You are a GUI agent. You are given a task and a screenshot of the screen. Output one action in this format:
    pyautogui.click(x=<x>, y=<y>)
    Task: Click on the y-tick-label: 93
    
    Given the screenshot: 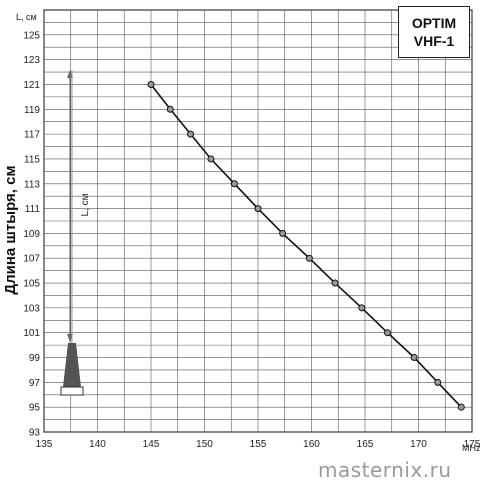 What is the action you would take?
    pyautogui.click(x=35, y=433)
    